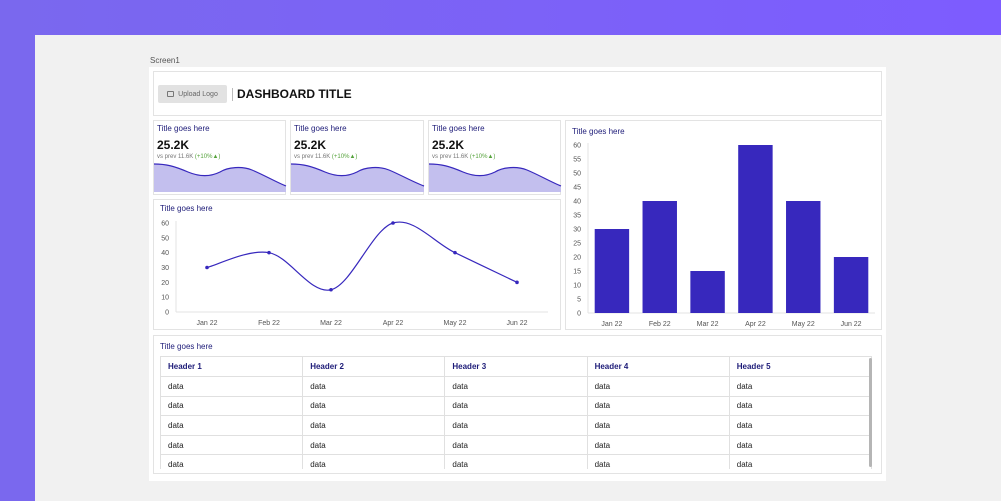 This screenshot has height=501, width=1001. What do you see at coordinates (577, 216) in the screenshot?
I see `y-tick-label: 35` at bounding box center [577, 216].